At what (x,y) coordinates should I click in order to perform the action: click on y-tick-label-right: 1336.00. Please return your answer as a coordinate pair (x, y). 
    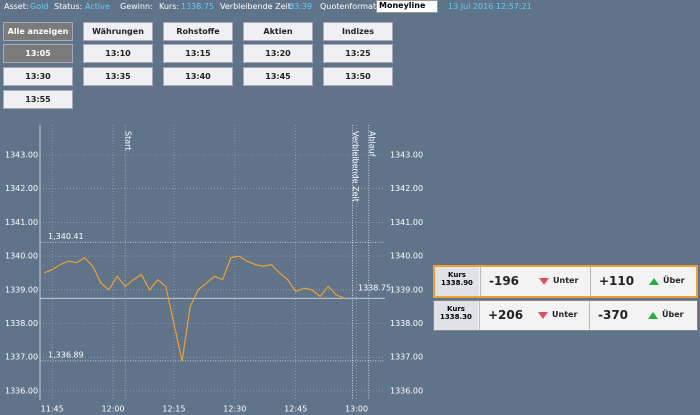
    Looking at the image, I should click on (406, 390).